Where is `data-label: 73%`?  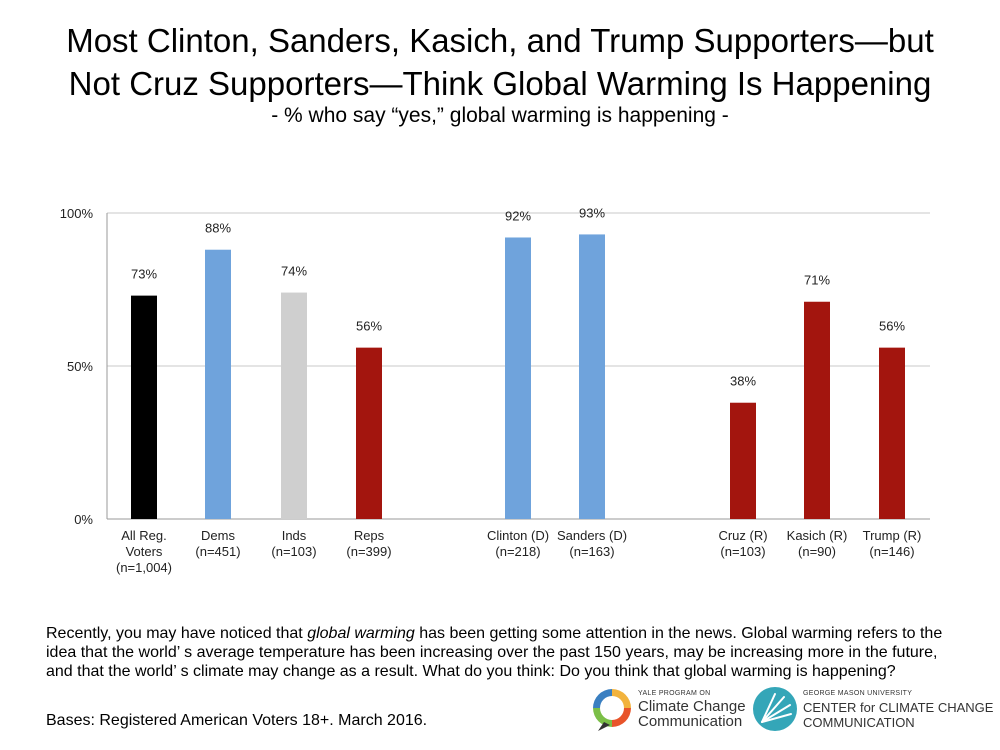 data-label: 73% is located at coordinates (144, 274).